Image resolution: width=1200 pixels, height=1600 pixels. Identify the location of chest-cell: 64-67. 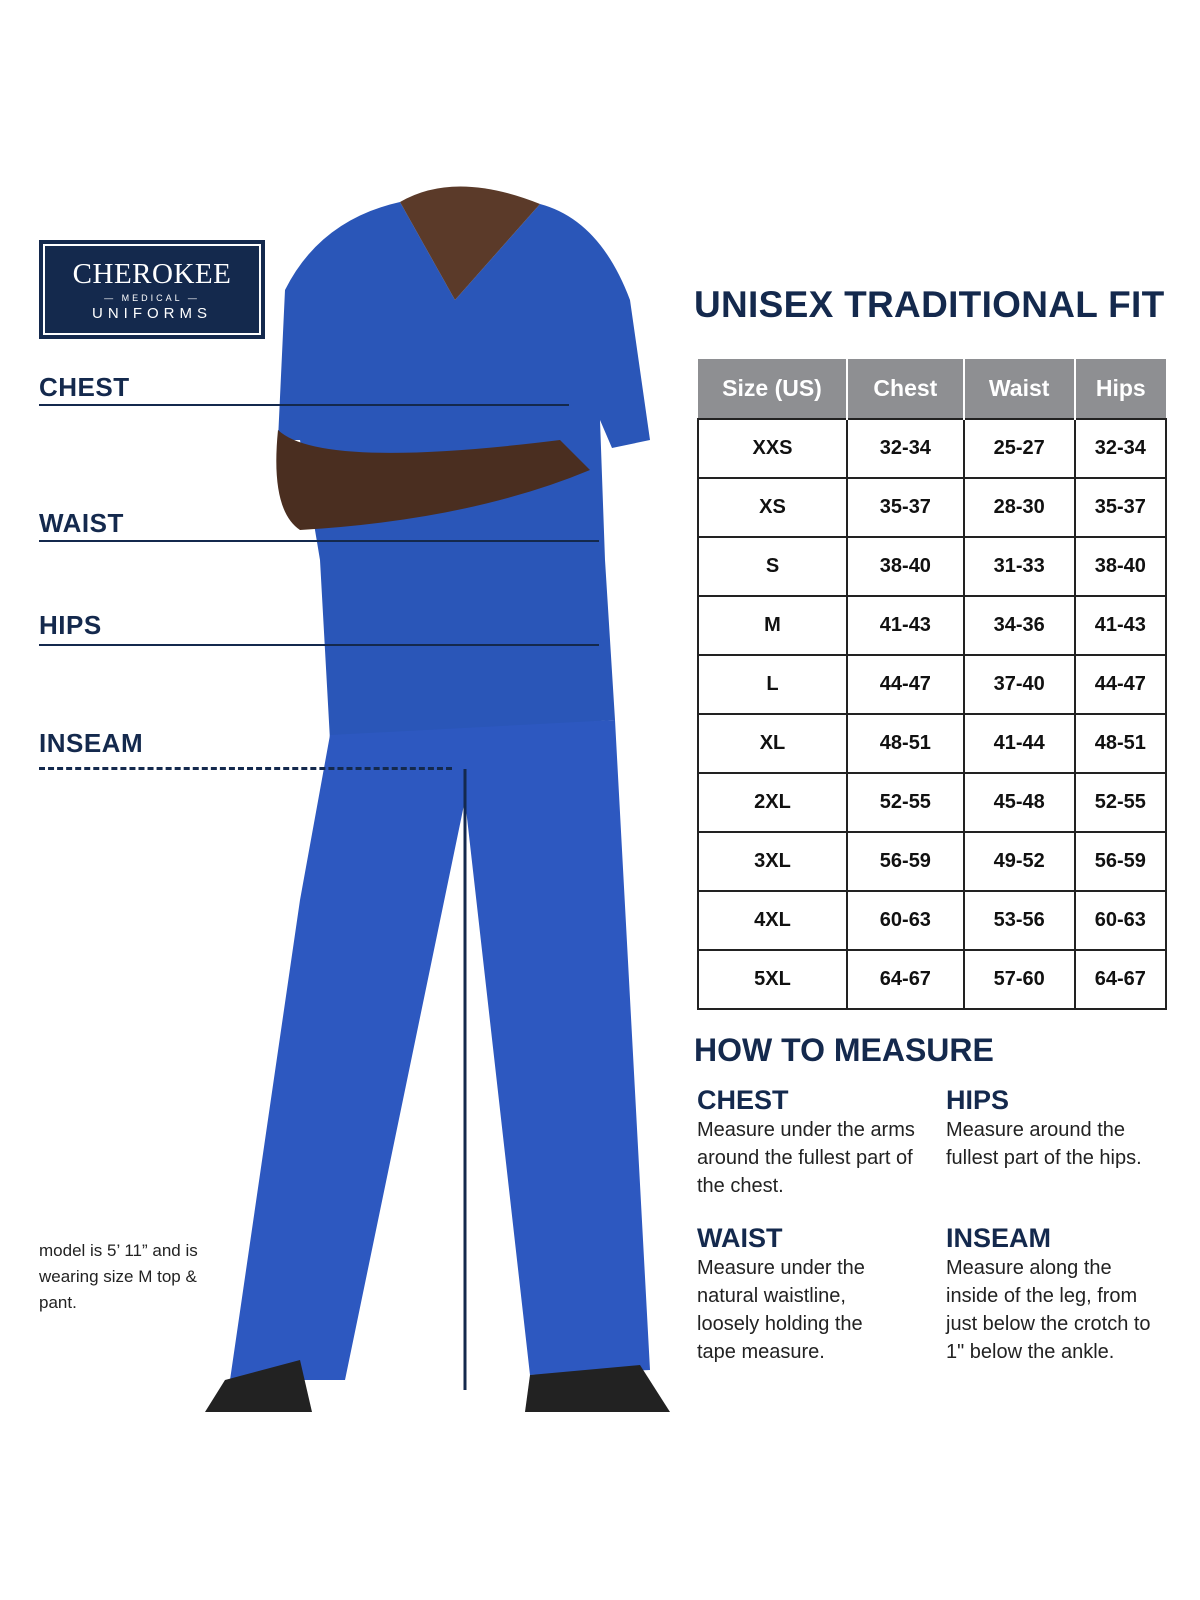
(905, 979).